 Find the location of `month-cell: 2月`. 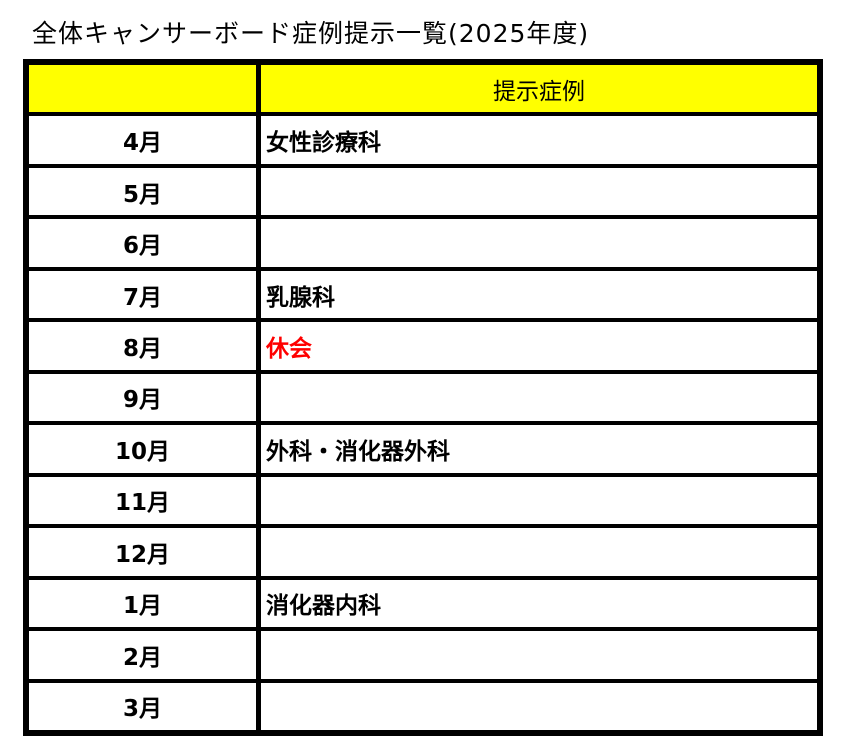

month-cell: 2月 is located at coordinates (142, 655).